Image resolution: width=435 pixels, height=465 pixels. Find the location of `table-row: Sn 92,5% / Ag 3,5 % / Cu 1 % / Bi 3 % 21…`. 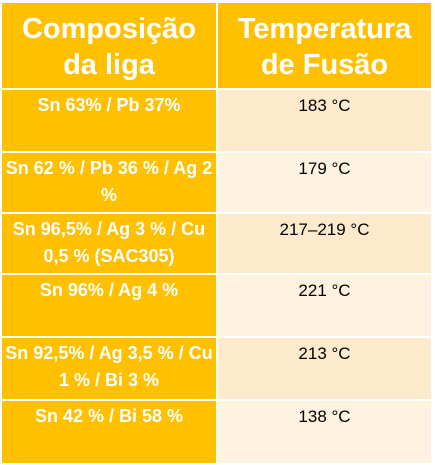

table-row: Sn 92,5% / Ag 3,5 % / Cu 1 % / Bi 3 % 21… is located at coordinates (216, 368).